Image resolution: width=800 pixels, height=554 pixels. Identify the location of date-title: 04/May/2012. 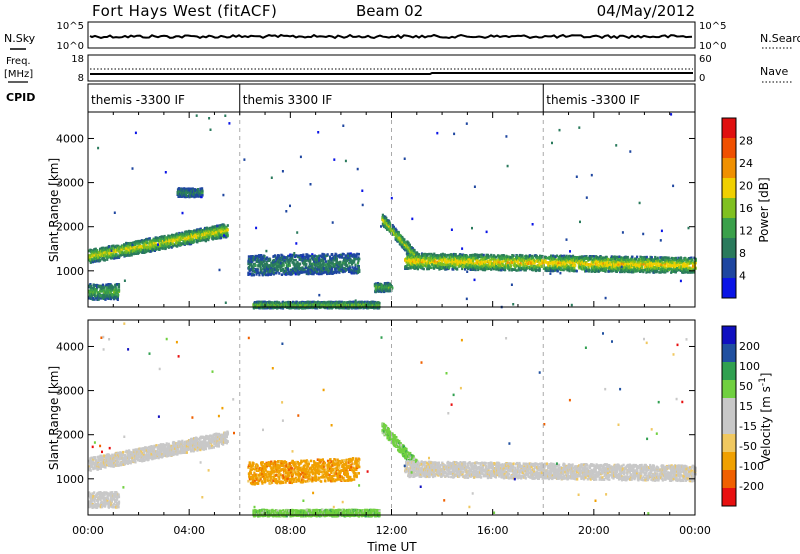
(646, 11).